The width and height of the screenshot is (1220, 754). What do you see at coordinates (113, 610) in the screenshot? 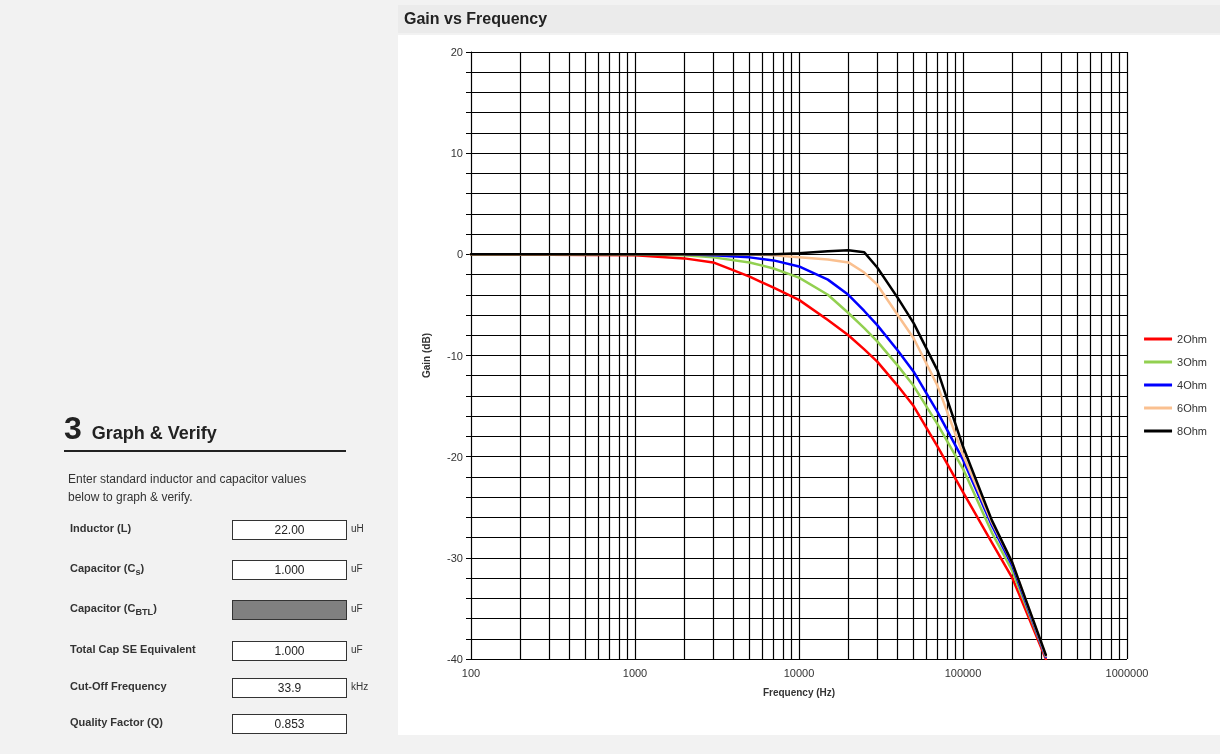
I see `category-label: Capacitor (C$_{BTL}$)` at bounding box center [113, 610].